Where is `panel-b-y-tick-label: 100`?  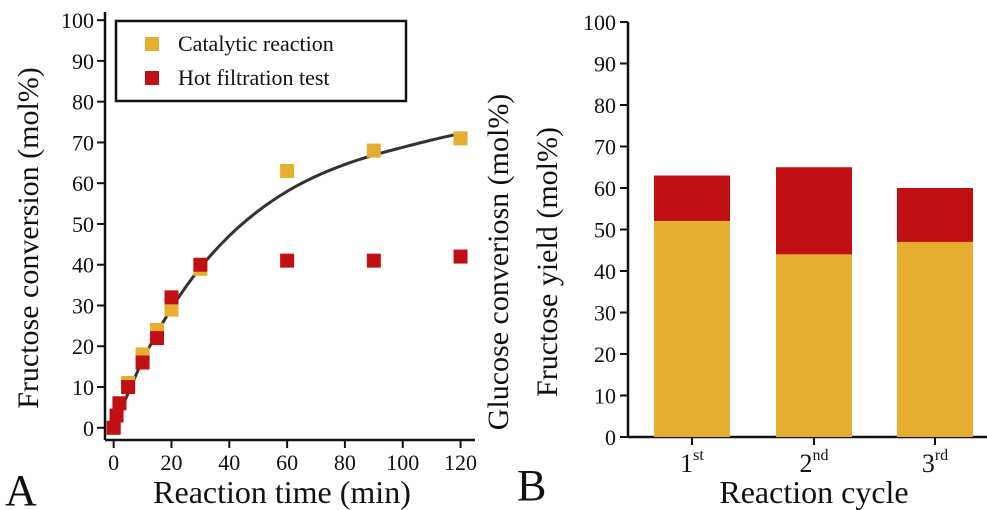 panel-b-y-tick-label: 100 is located at coordinates (599, 22).